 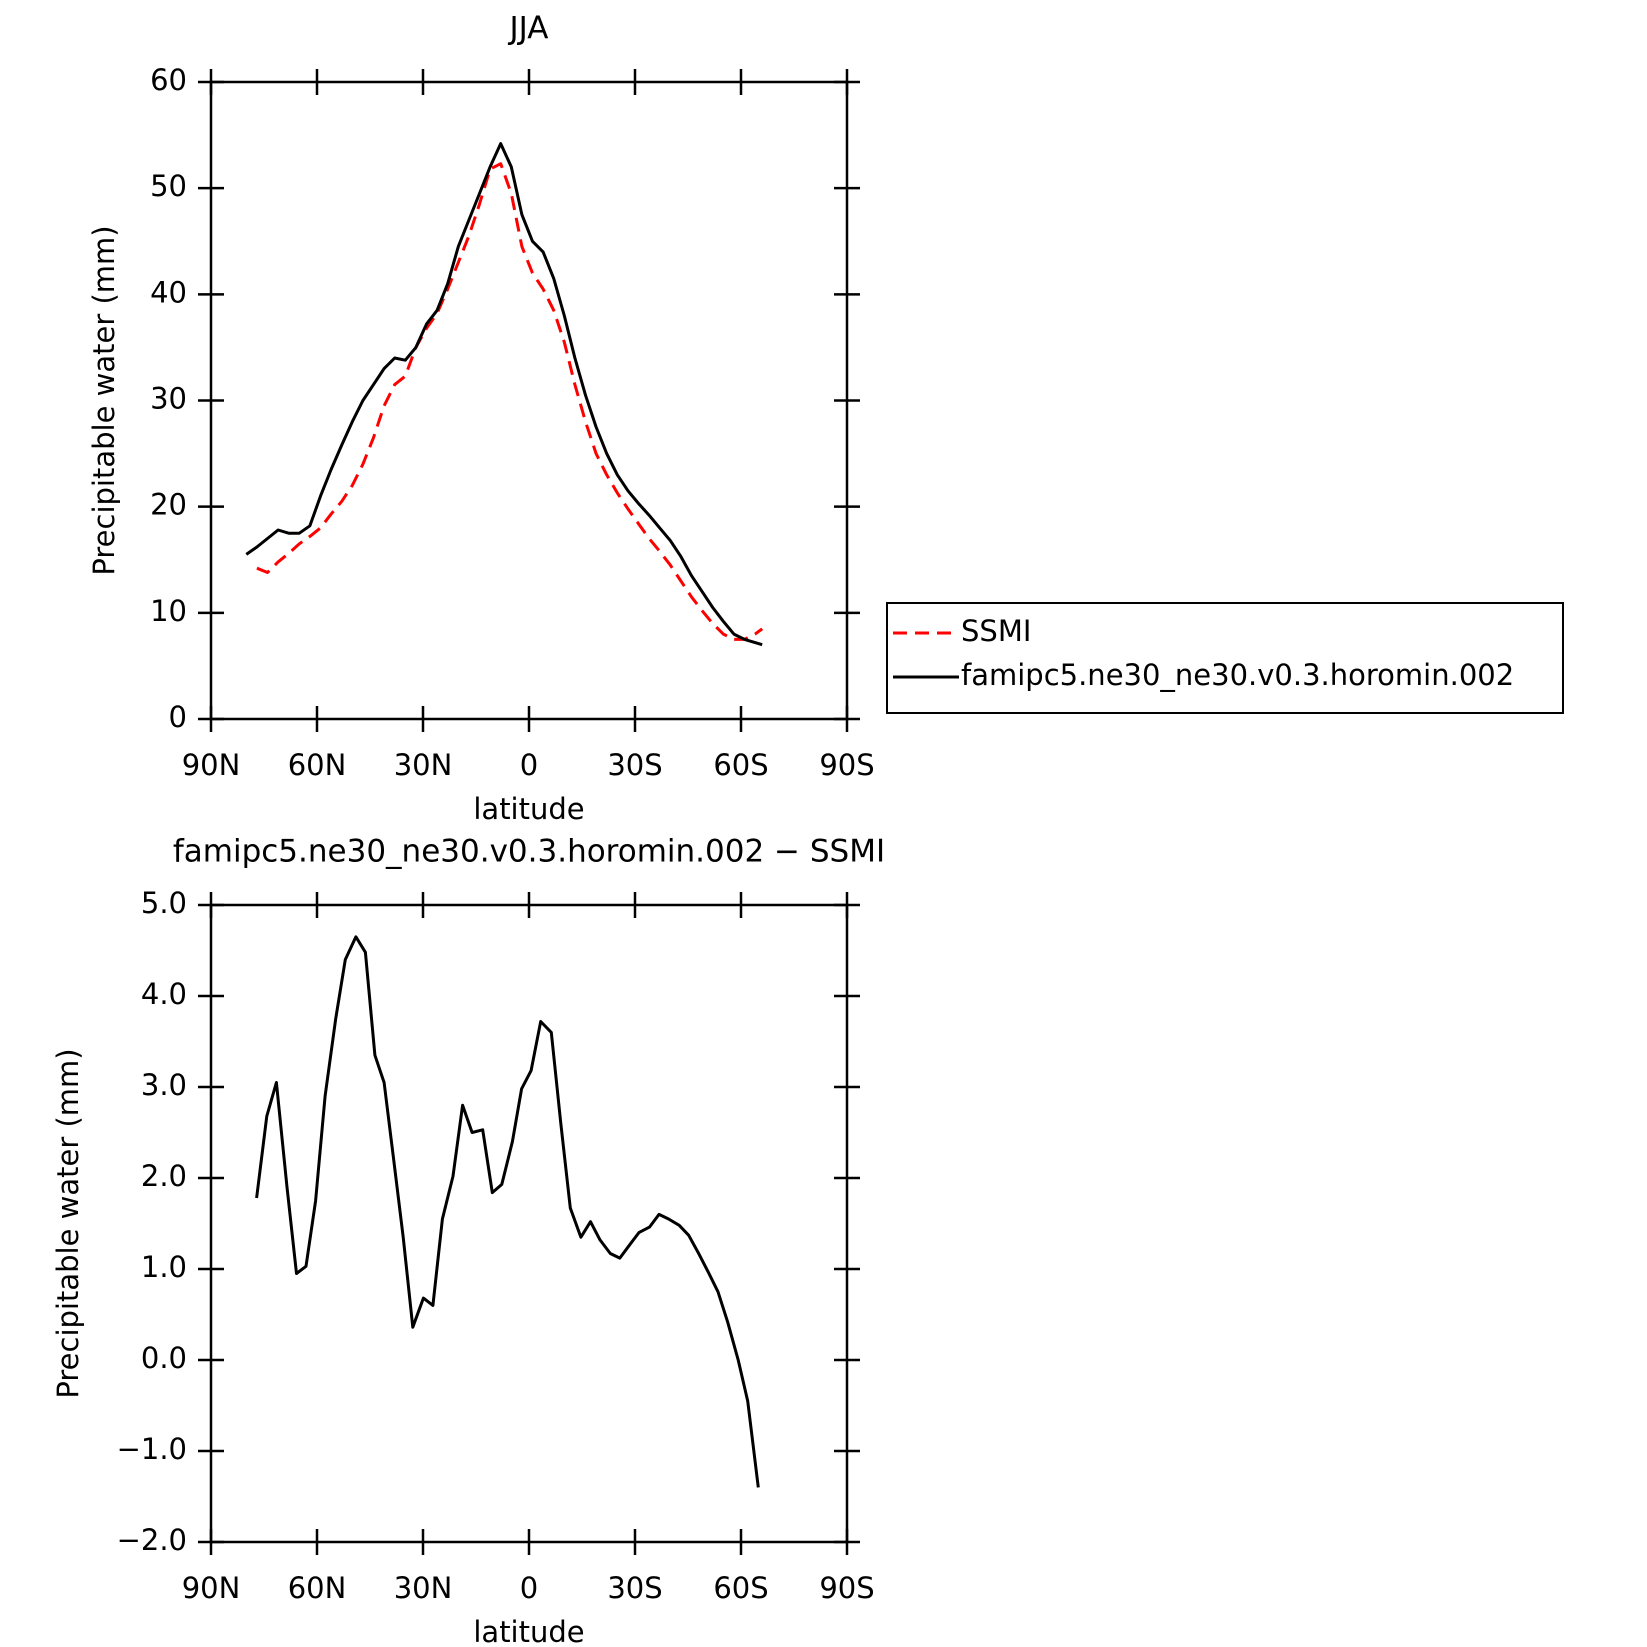 I want to click on legend-label: SSMI, so click(x=996, y=631).